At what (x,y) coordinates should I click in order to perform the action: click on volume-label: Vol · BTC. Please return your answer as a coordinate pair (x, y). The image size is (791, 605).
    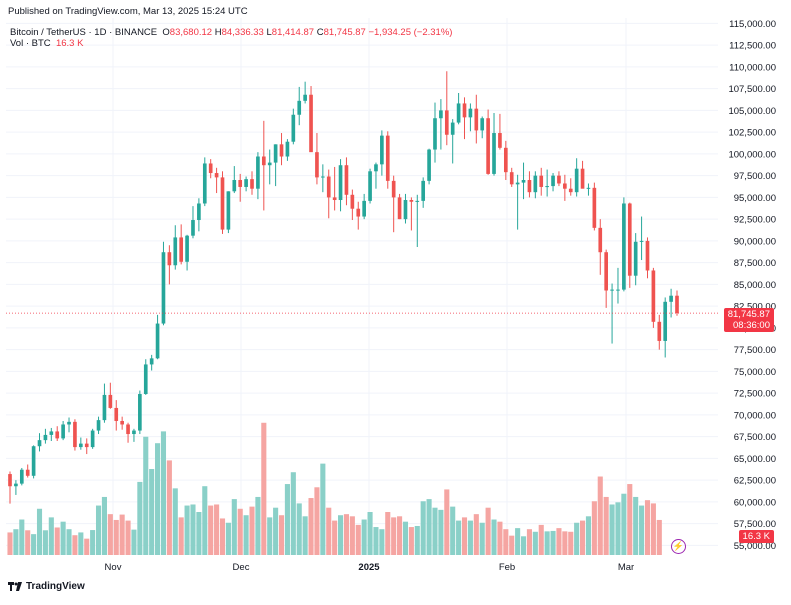
    Looking at the image, I should click on (30, 43).